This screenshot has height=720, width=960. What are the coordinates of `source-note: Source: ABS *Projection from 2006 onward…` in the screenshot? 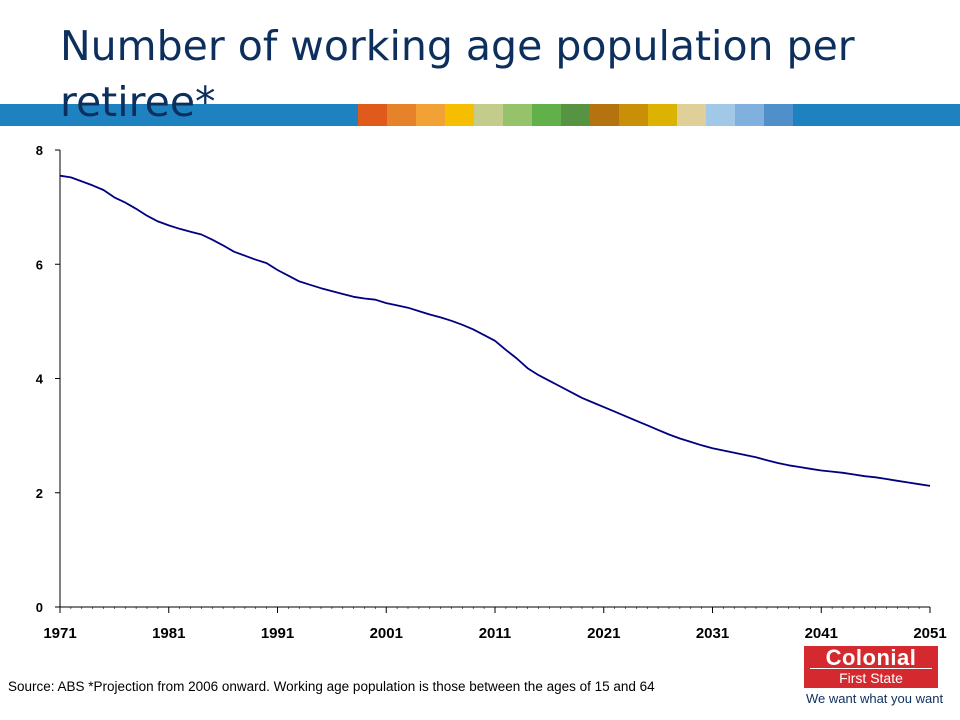 It's located at (331, 686).